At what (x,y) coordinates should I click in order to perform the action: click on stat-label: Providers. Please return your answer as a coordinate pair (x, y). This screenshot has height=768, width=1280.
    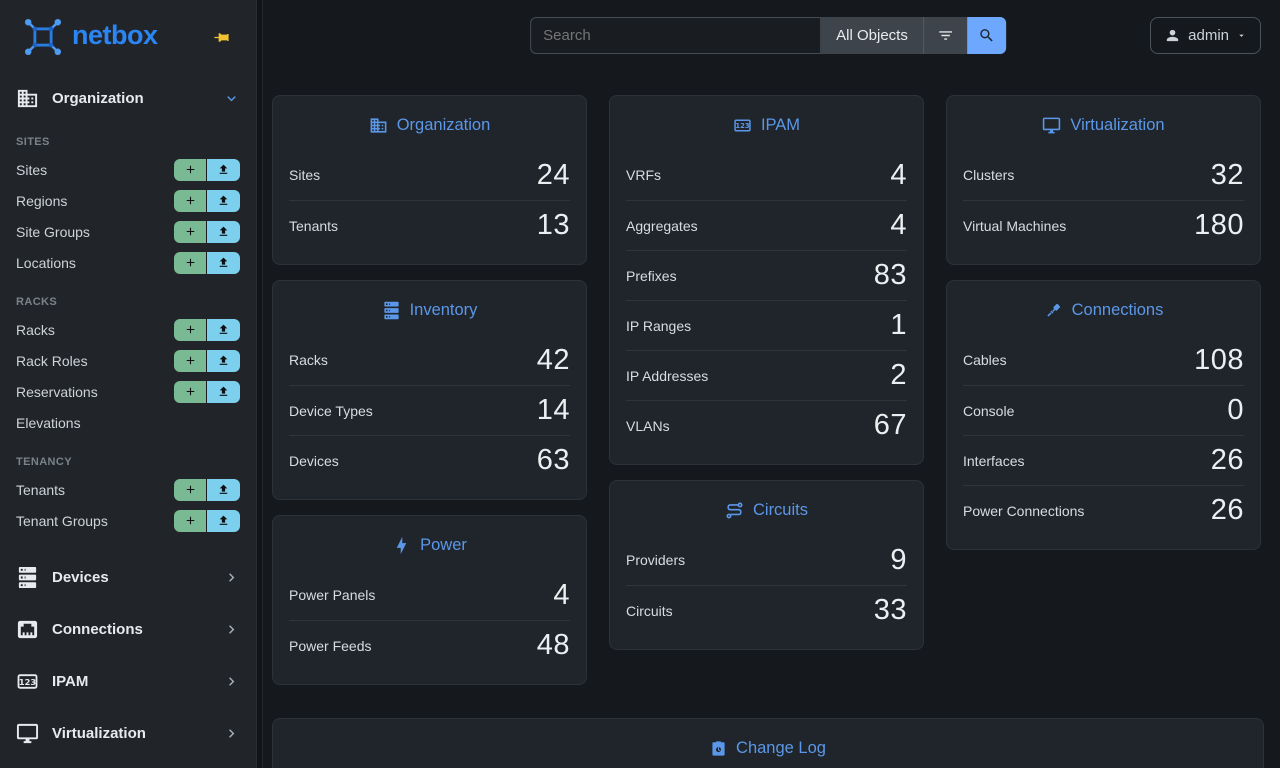
    Looking at the image, I should click on (656, 560).